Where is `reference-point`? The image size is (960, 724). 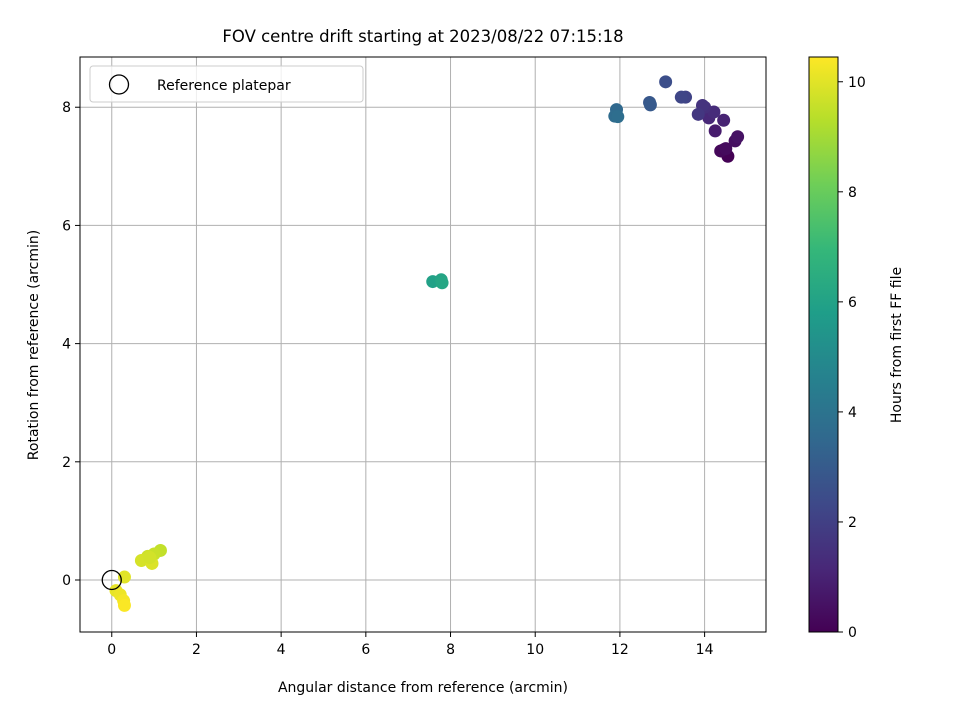 reference-point is located at coordinates (111, 580).